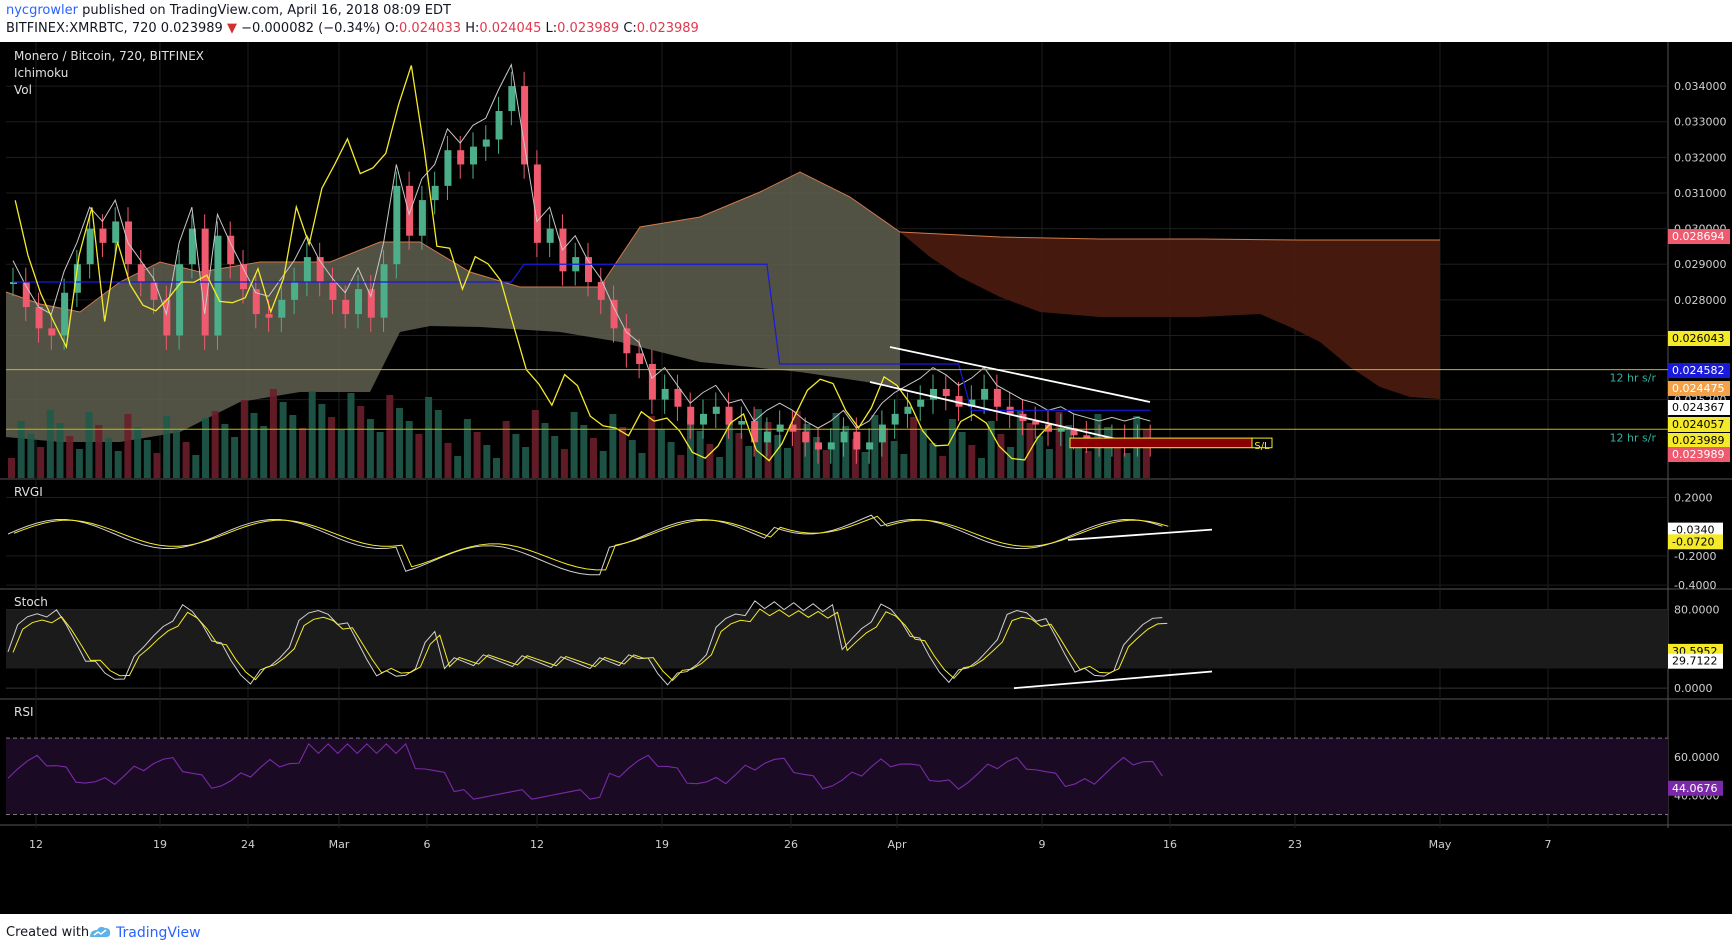  Describe the element at coordinates (1700, 86) in the screenshot. I see `price-tick-label: 0.034000` at that location.